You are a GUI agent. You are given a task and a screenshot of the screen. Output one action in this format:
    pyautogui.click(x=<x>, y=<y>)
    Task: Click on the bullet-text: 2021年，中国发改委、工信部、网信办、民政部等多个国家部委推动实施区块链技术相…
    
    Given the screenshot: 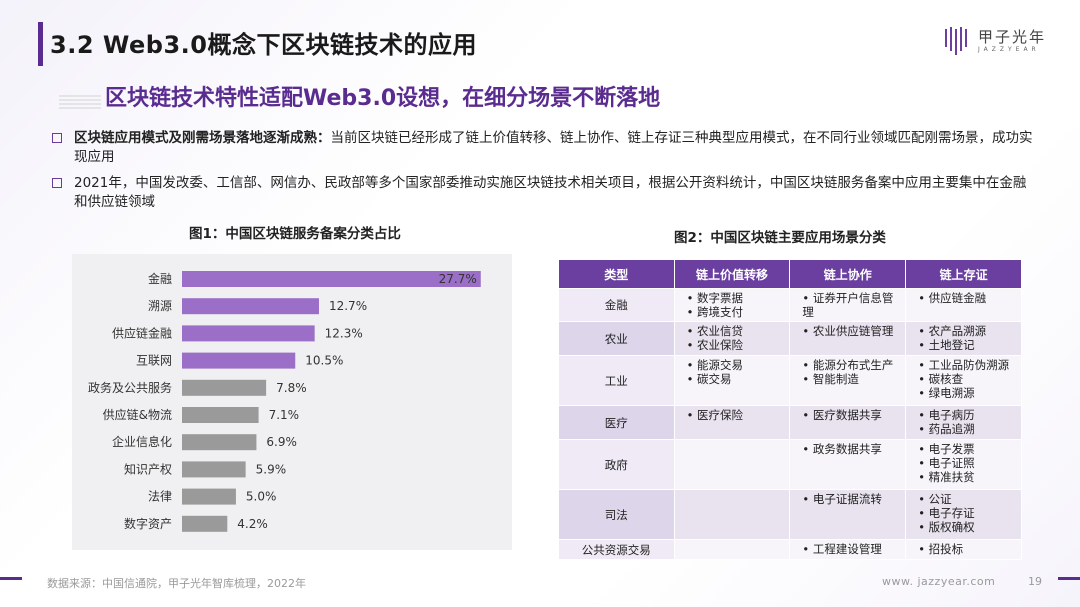 What is the action you would take?
    pyautogui.click(x=554, y=193)
    